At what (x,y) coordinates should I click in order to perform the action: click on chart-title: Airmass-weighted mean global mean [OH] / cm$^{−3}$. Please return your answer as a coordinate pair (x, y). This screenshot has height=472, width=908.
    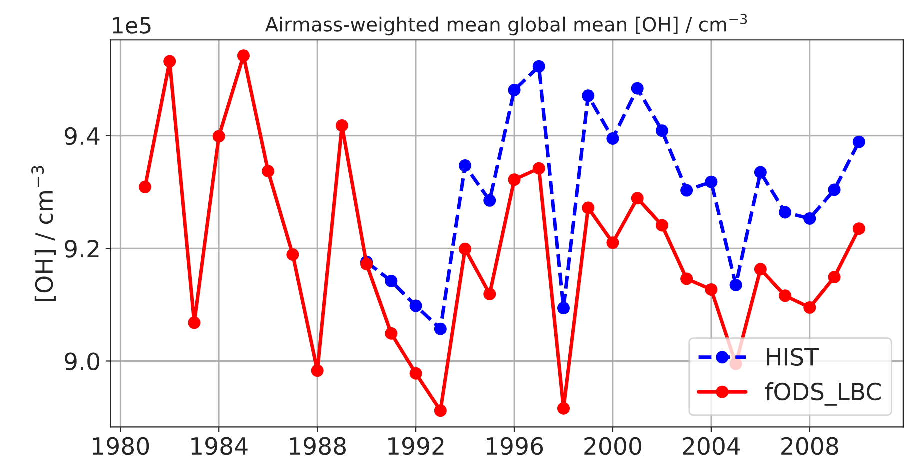
    Looking at the image, I should click on (506, 25).